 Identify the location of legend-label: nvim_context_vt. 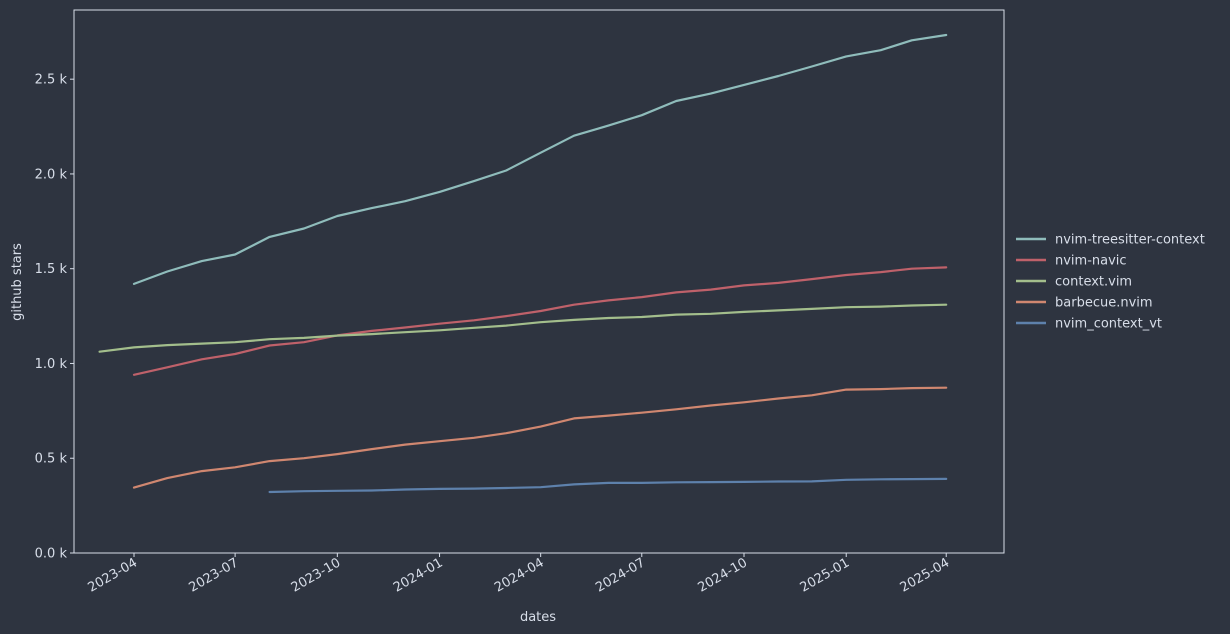
(1108, 324).